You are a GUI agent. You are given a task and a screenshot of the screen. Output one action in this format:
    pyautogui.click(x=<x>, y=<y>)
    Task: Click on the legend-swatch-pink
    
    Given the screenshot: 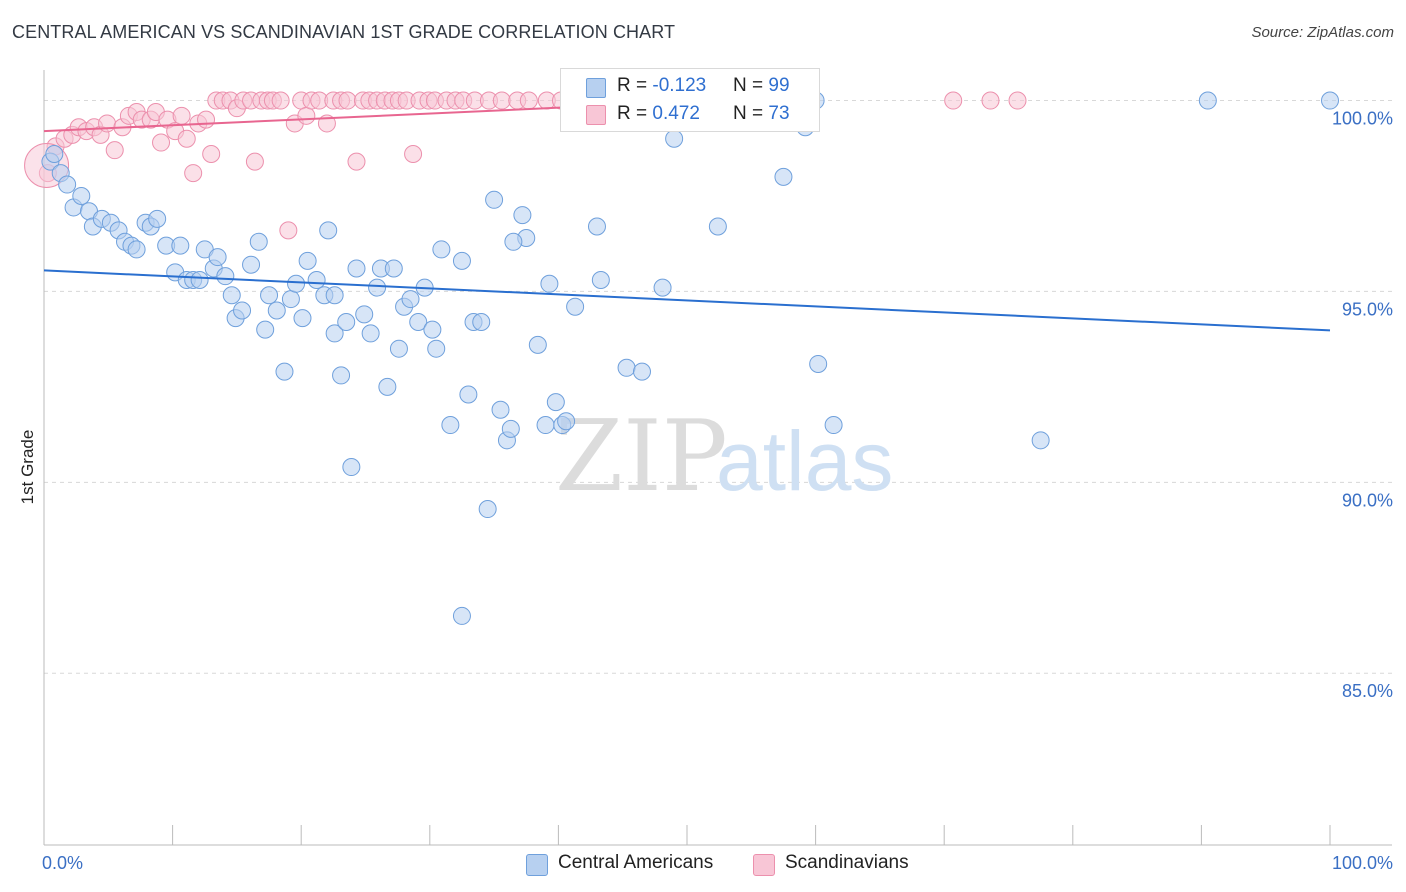 What is the action you would take?
    pyautogui.click(x=596, y=115)
    